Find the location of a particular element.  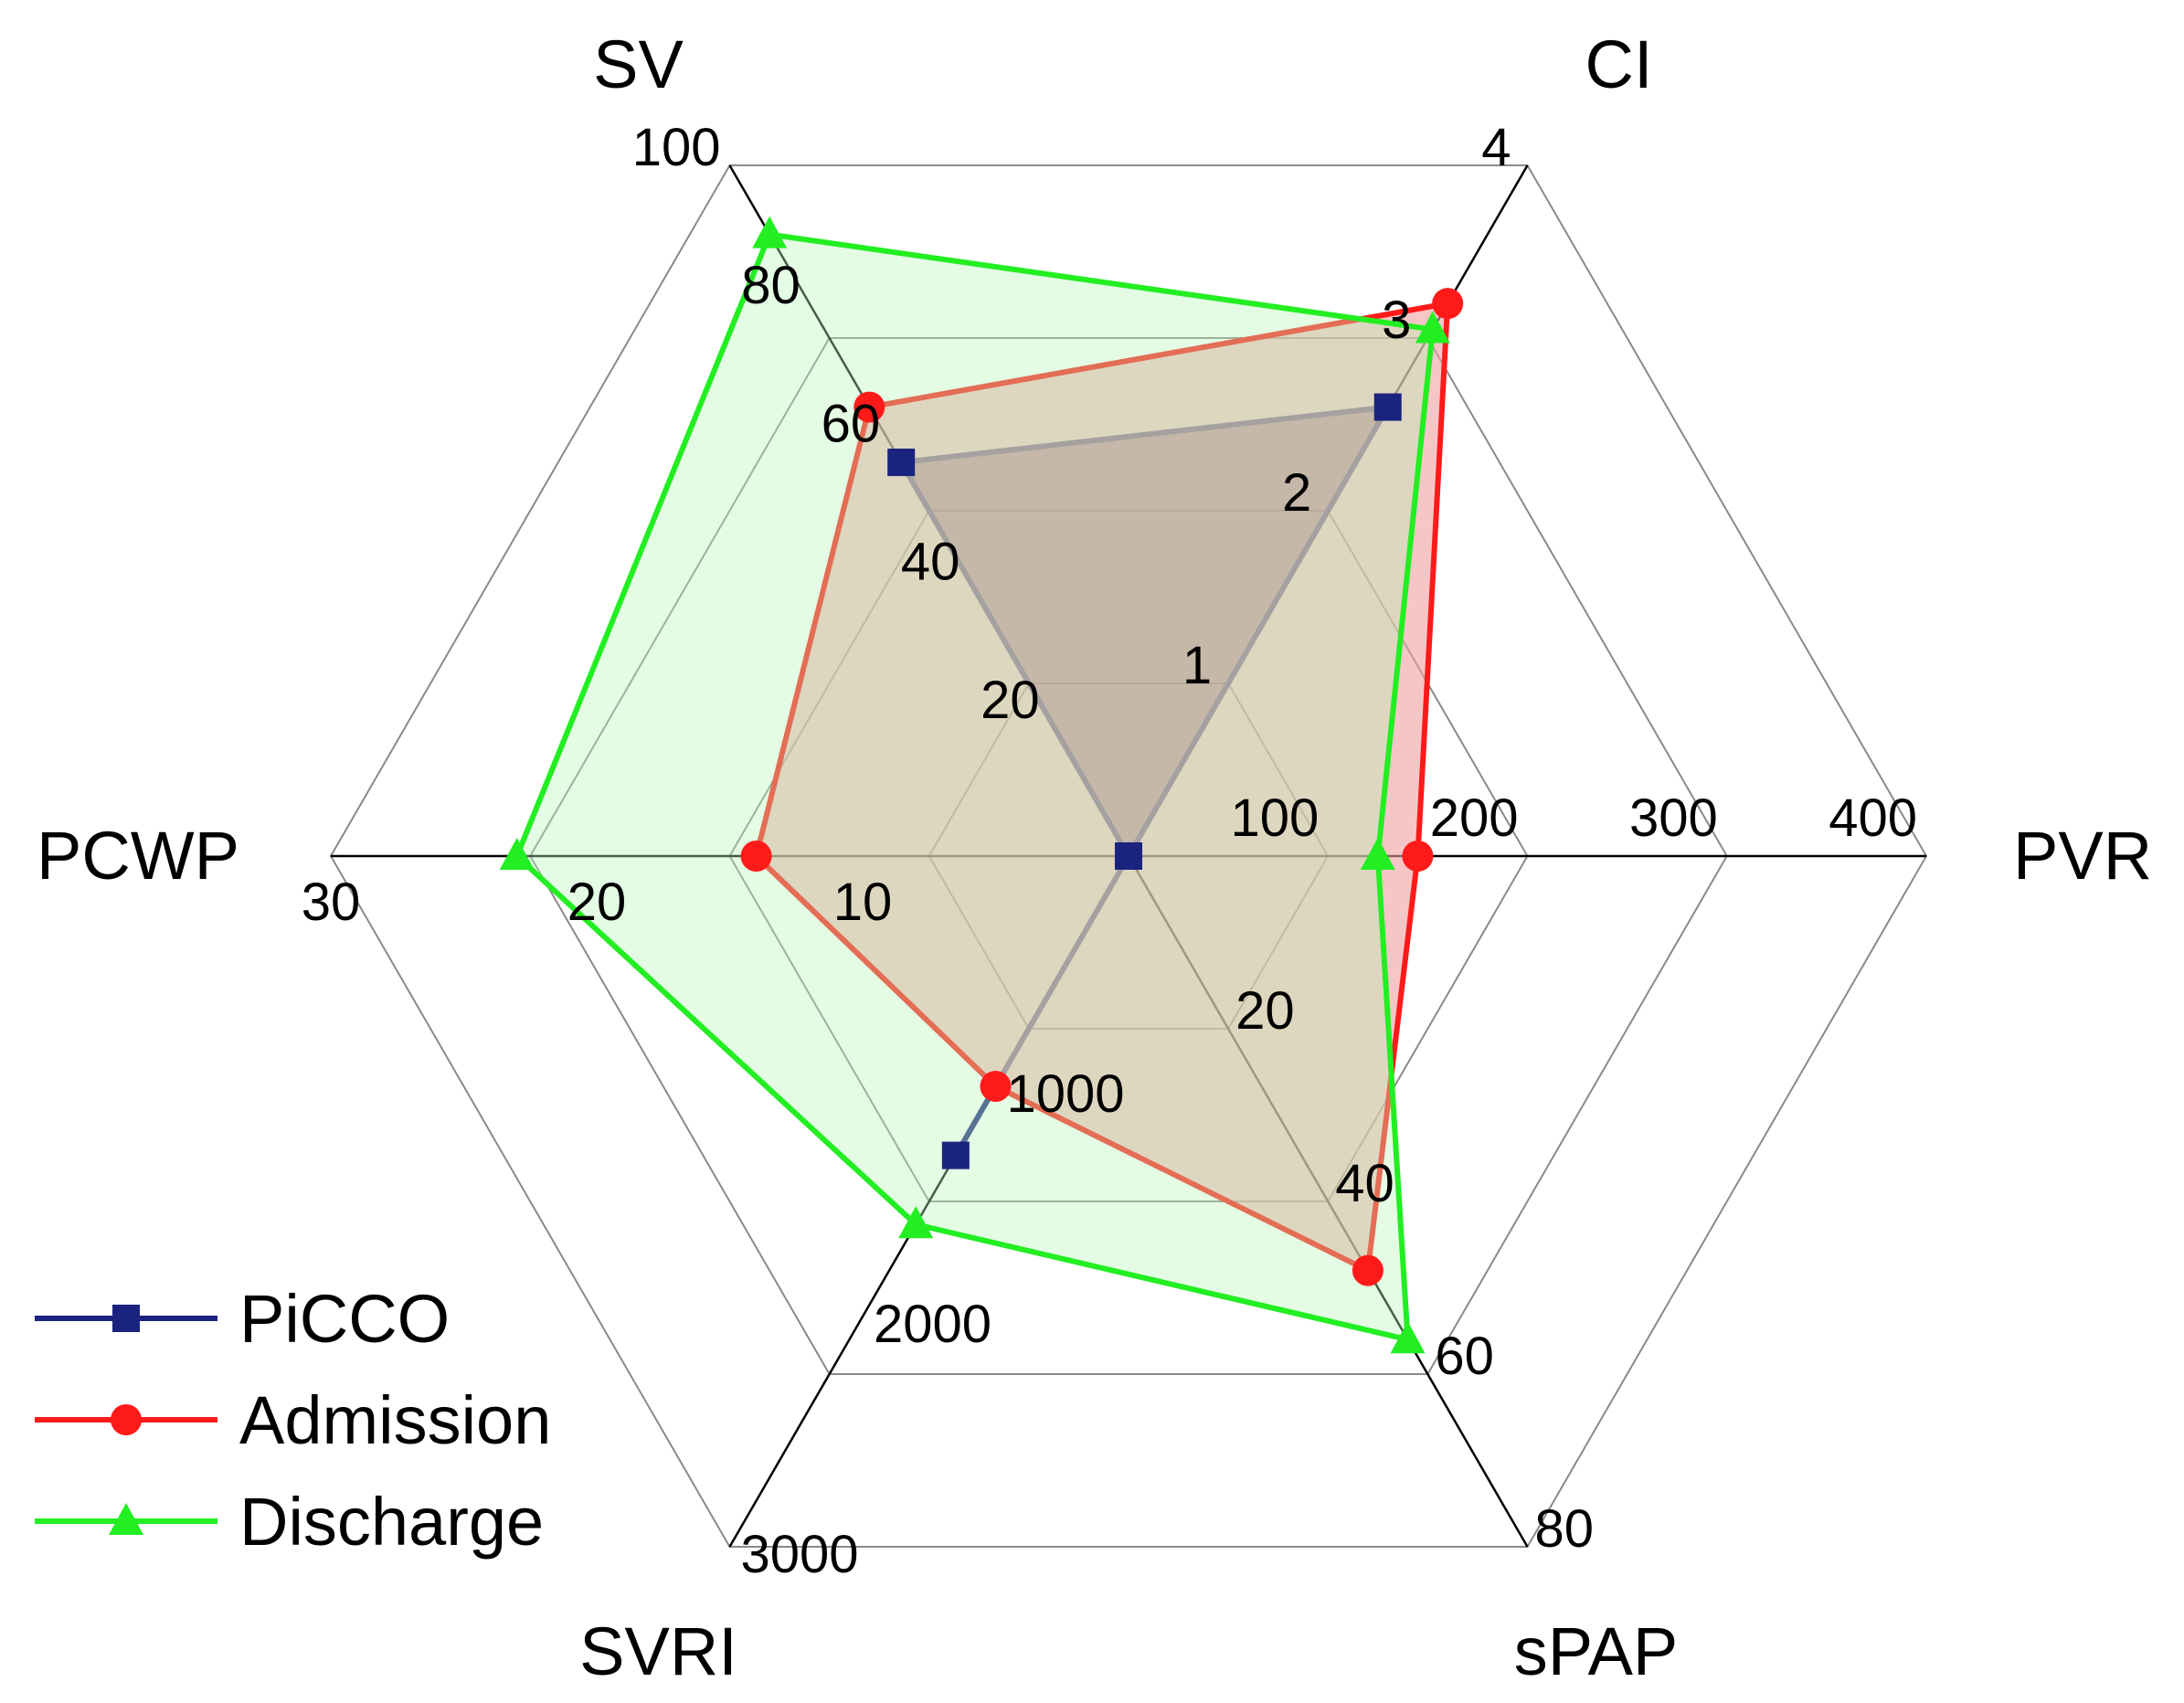

axis-label-sv: SV is located at coordinates (638, 64).